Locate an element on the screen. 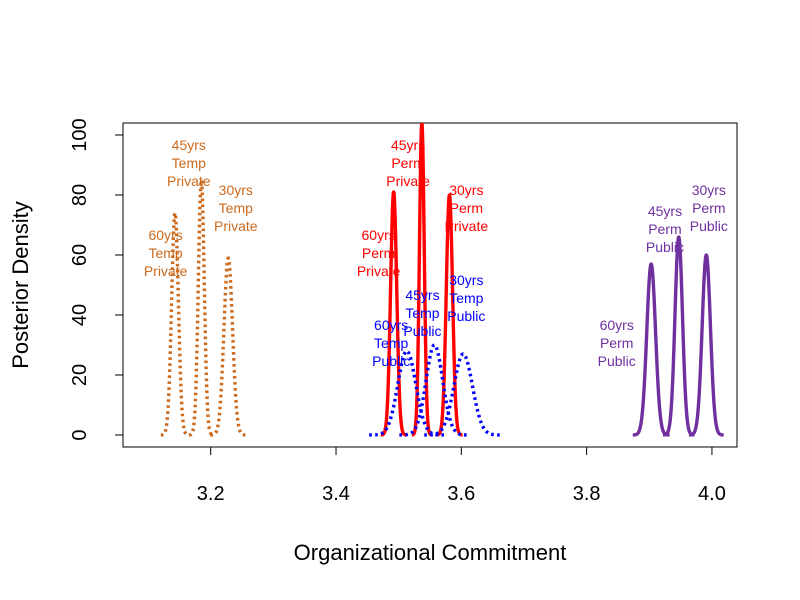 The width and height of the screenshot is (800, 600). curve-label-3: 30yrs Temp Private is located at coordinates (236, 208).